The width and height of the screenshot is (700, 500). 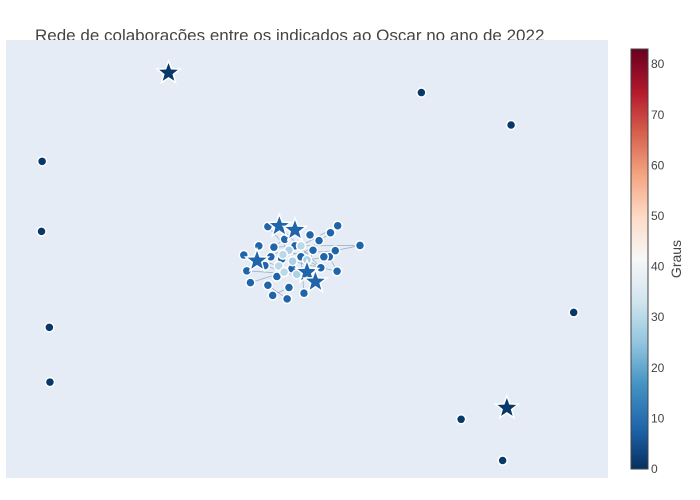 I want to click on colorbar-tick-label: 50, so click(x=658, y=216).